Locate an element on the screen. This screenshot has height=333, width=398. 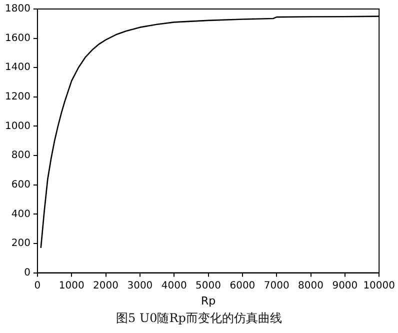
x-tick-label: 1000 is located at coordinates (71, 286).